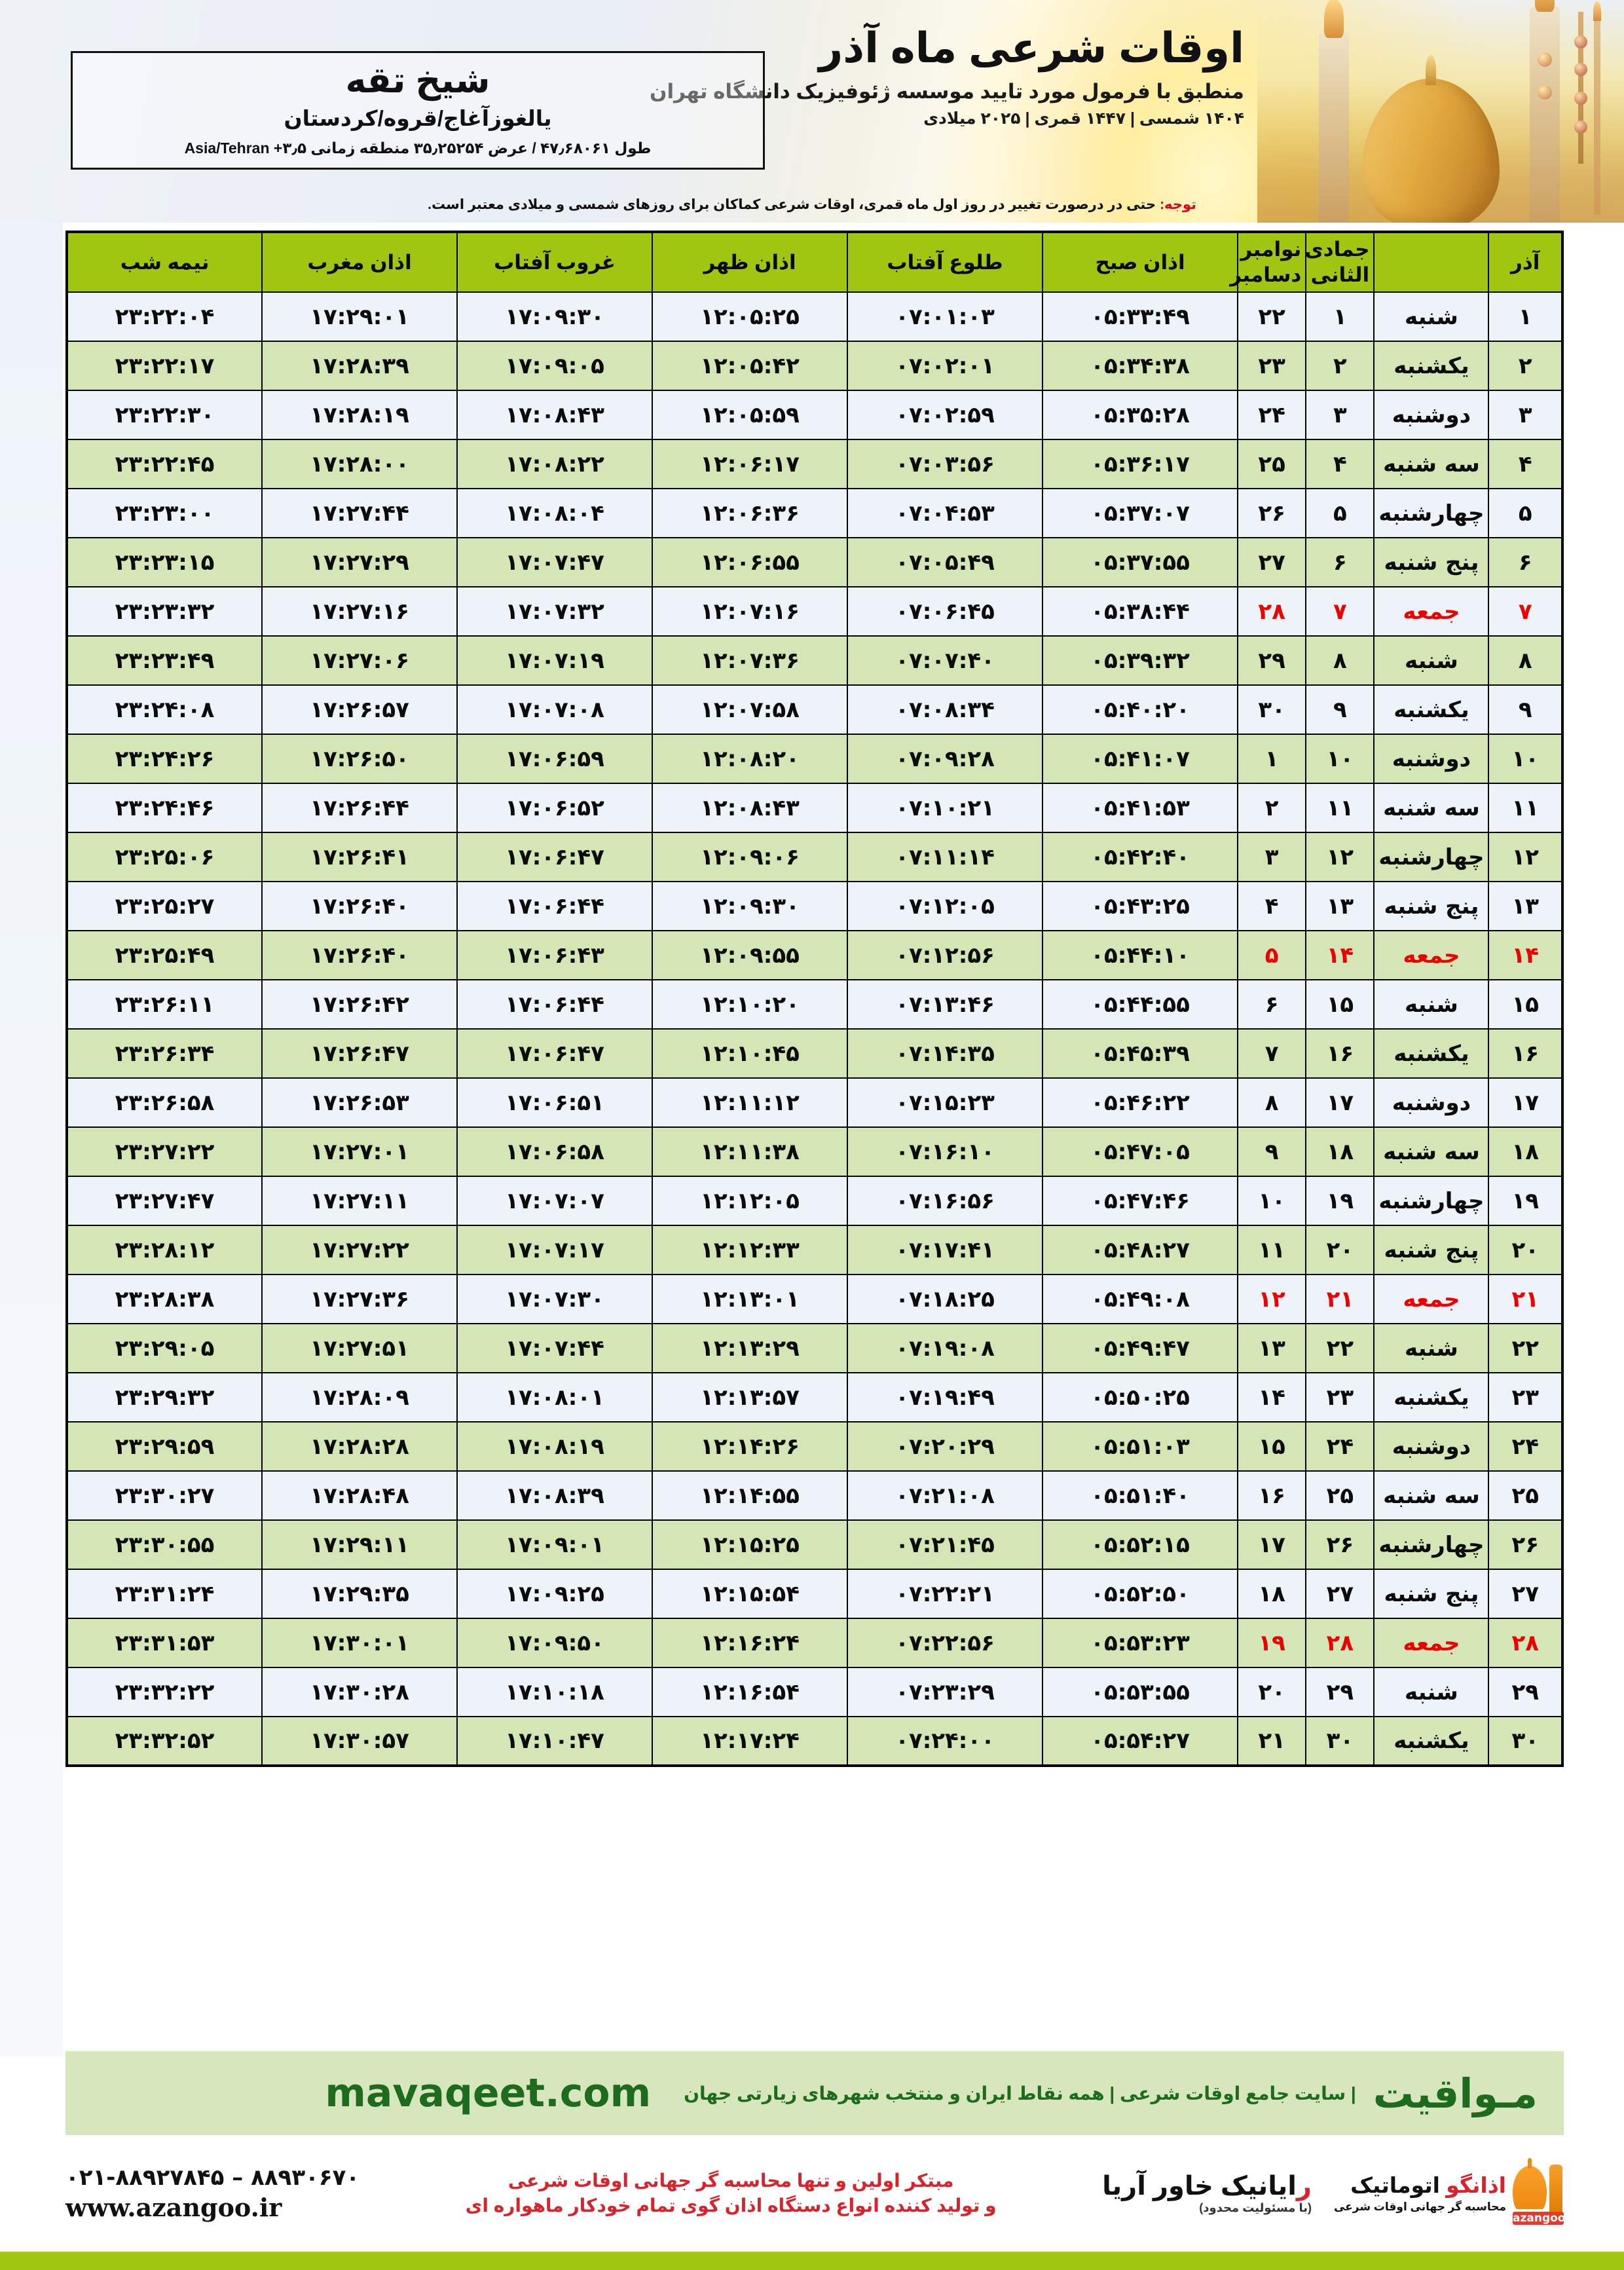  Describe the element at coordinates (164, 1151) in the screenshot. I see `cell-midnight: ۲۳:۲۷:۲۲` at that location.